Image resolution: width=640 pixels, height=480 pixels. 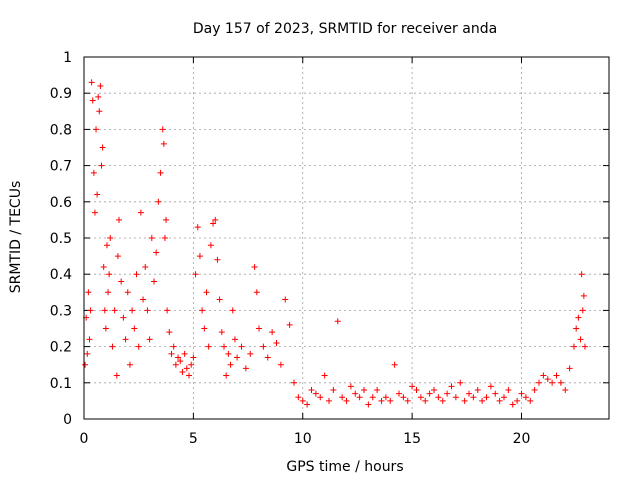 I want to click on x-tick-label: 0, so click(x=84, y=439).